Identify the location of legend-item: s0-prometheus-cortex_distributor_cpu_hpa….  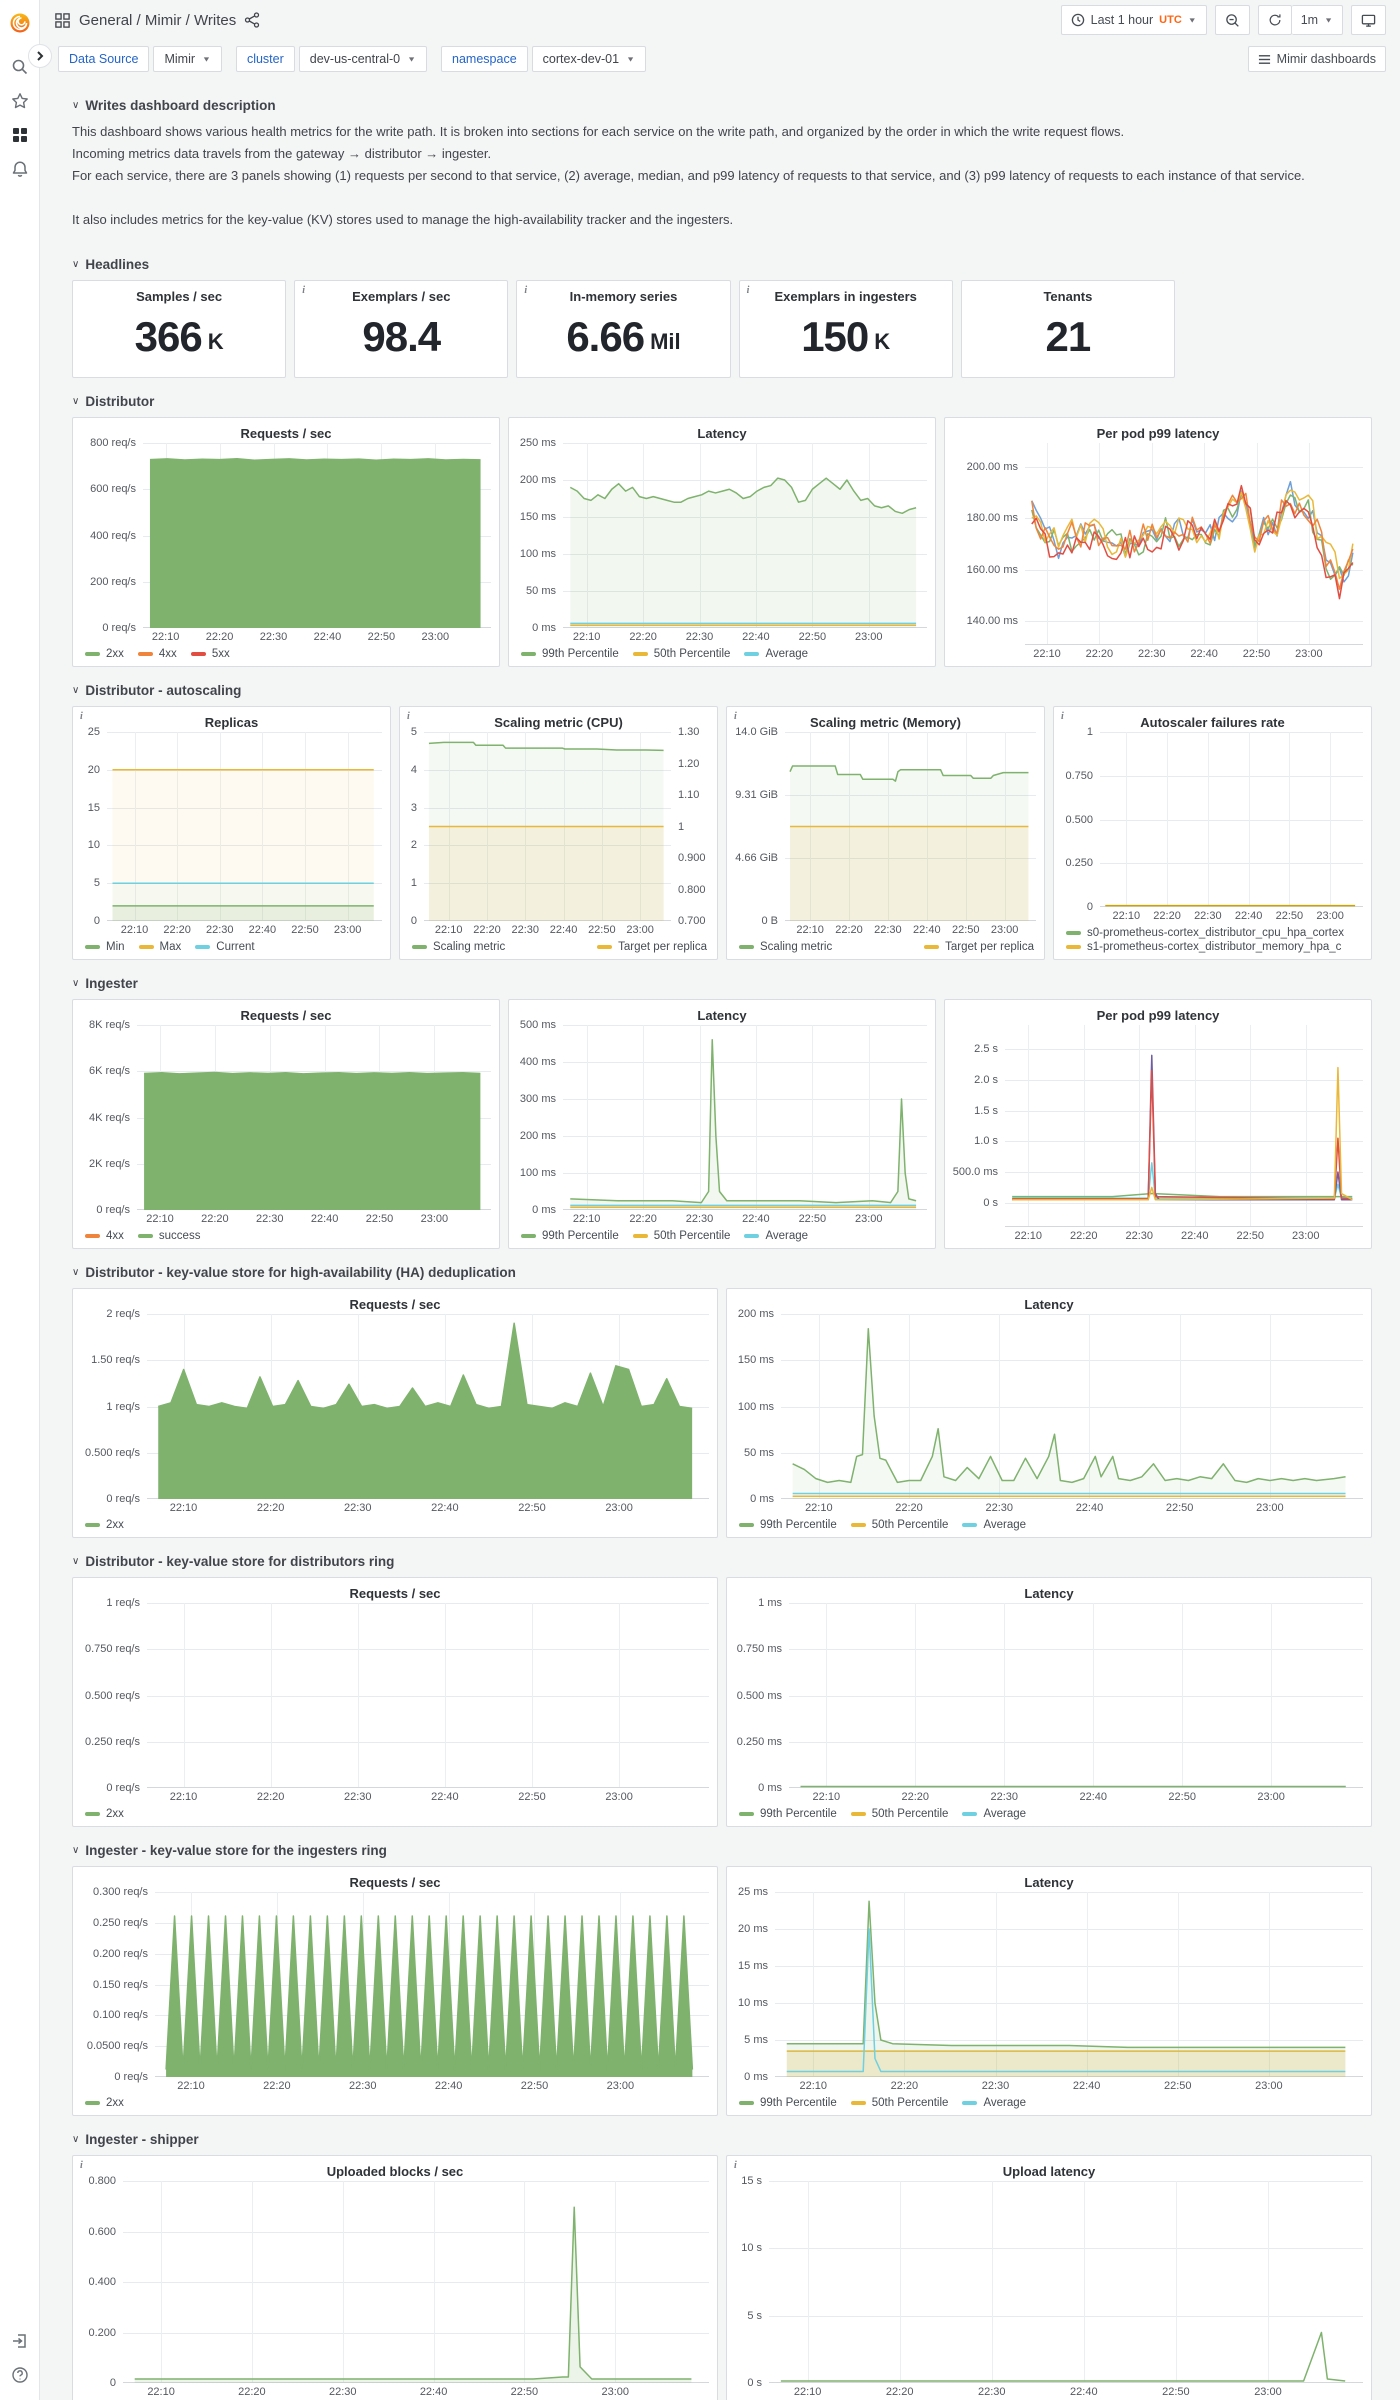
(1205, 933).